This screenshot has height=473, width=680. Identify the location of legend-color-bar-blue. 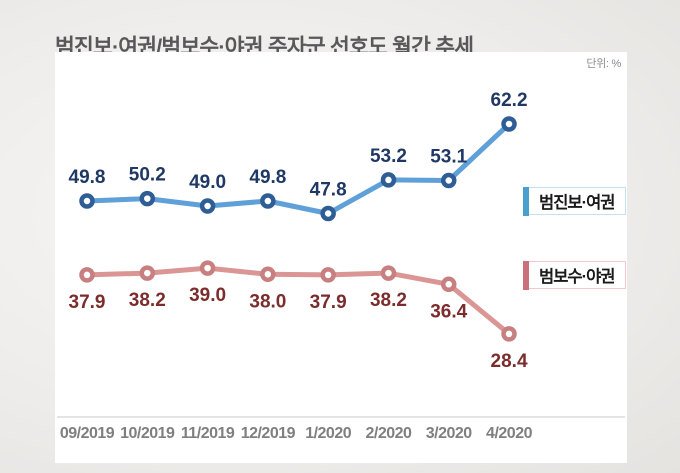
(525, 201).